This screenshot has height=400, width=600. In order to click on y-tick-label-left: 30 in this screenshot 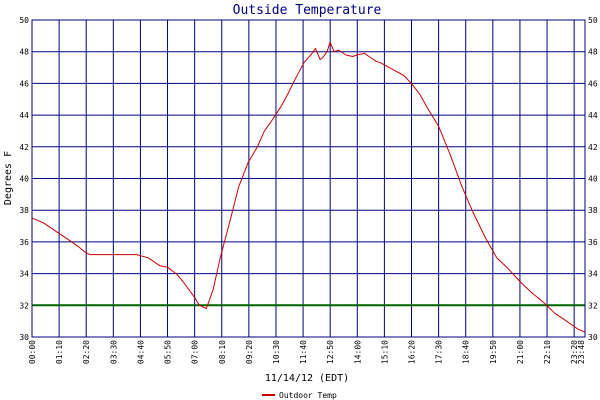, I will do `click(24, 337)`.